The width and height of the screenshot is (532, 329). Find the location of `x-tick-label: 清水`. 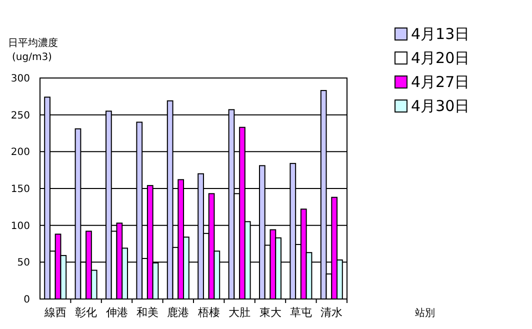

x-tick-label: 清水 is located at coordinates (331, 312).